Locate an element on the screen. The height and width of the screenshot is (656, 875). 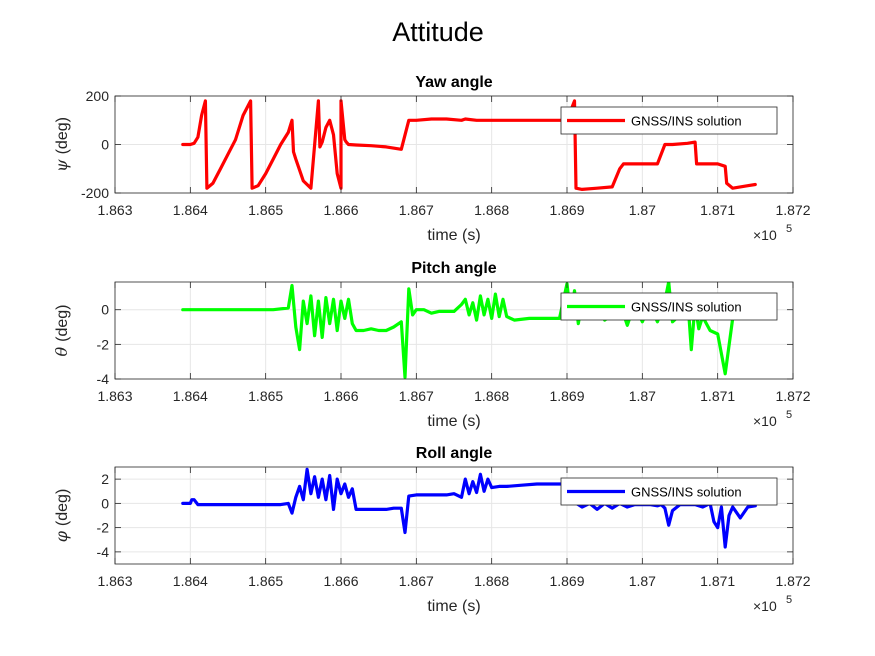
roll-x-tick-label: 1.869 is located at coordinates (566, 581).